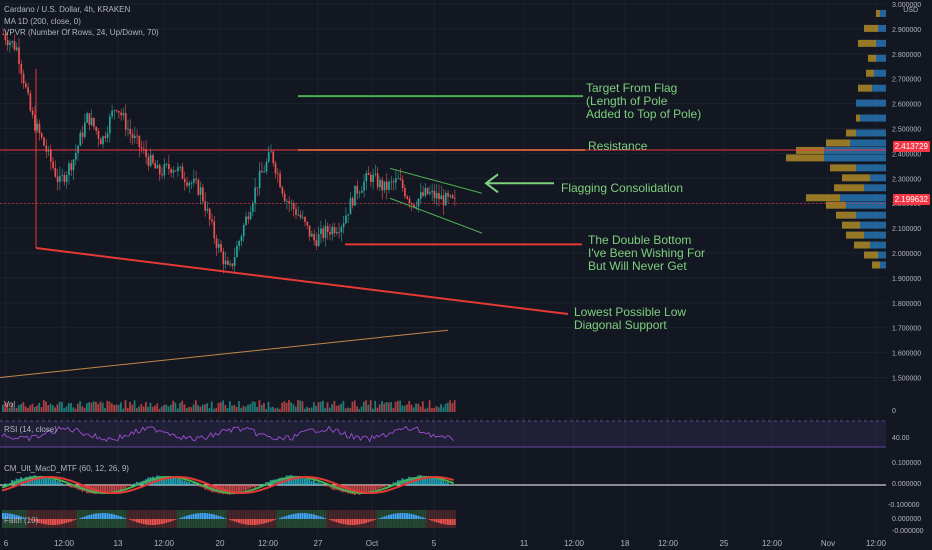 Image resolution: width=932 pixels, height=550 pixels. I want to click on faith-axis-tick: 0.000000, so click(907, 519).